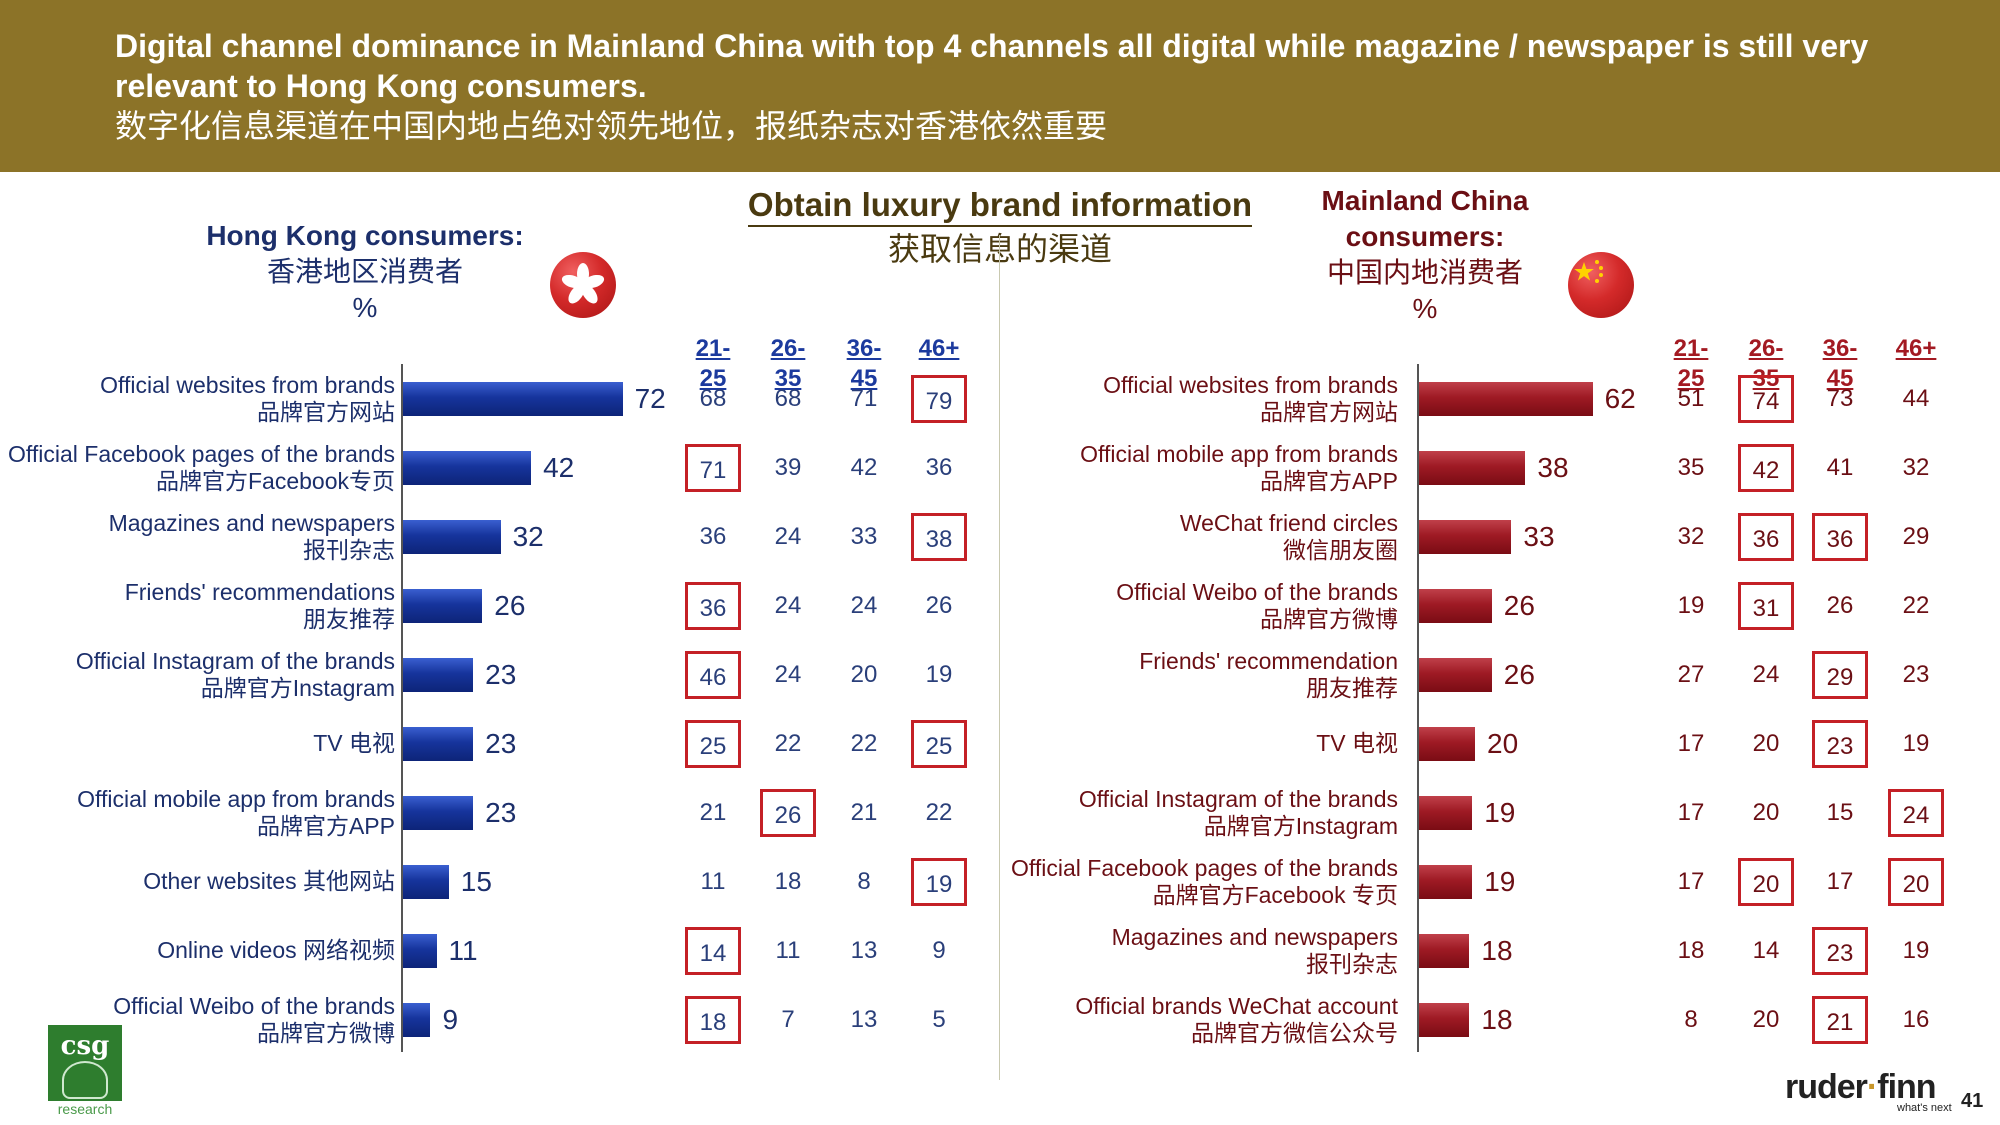 This screenshot has height=1125, width=2000. I want to click on hk-col-header: 36-45, so click(864, 363).